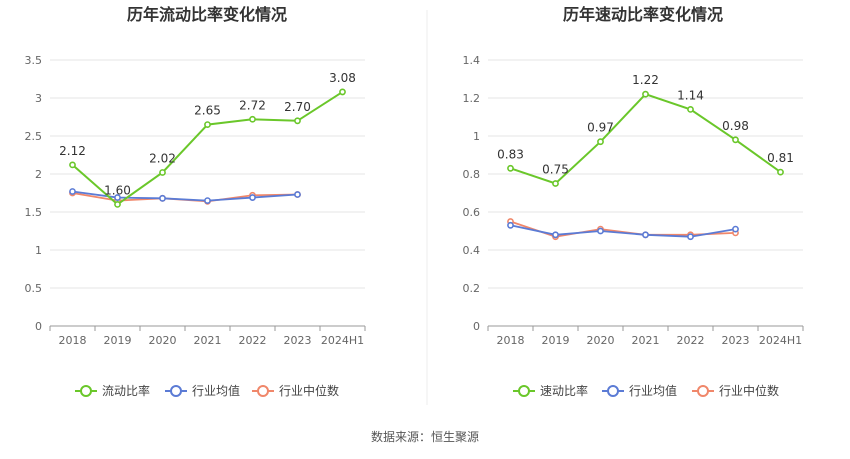 This screenshot has height=459, width=850. What do you see at coordinates (297, 107) in the screenshot?
I see `data-label: 2.70` at bounding box center [297, 107].